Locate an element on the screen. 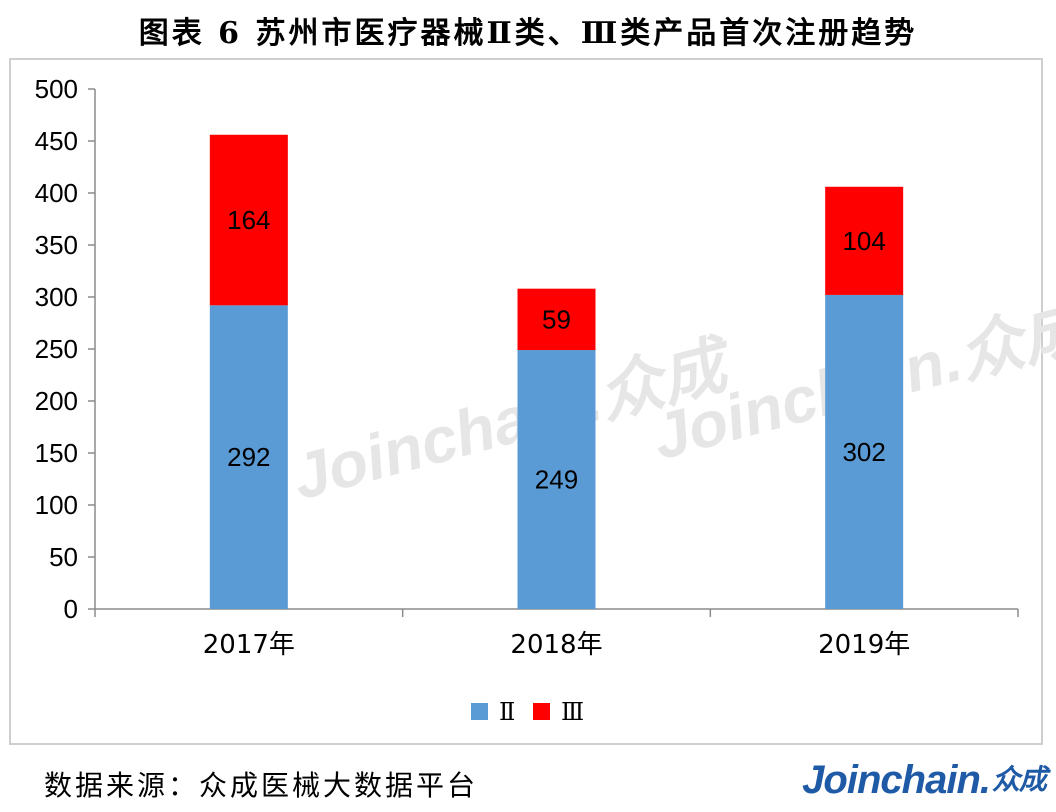 The height and width of the screenshot is (812, 1056). data-source-note: 数据来源：众成医械大数据平台 is located at coordinates (261, 785).